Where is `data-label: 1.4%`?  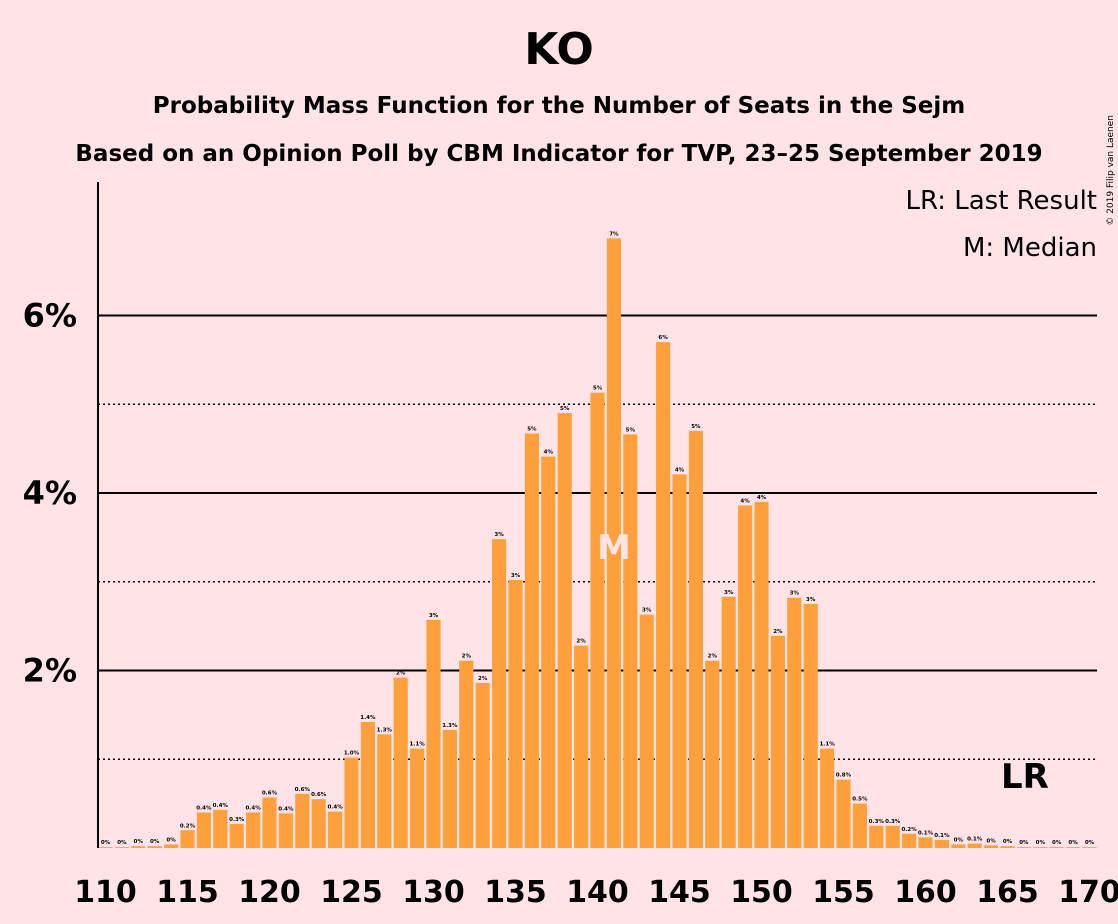 data-label: 1.4% is located at coordinates (368, 718).